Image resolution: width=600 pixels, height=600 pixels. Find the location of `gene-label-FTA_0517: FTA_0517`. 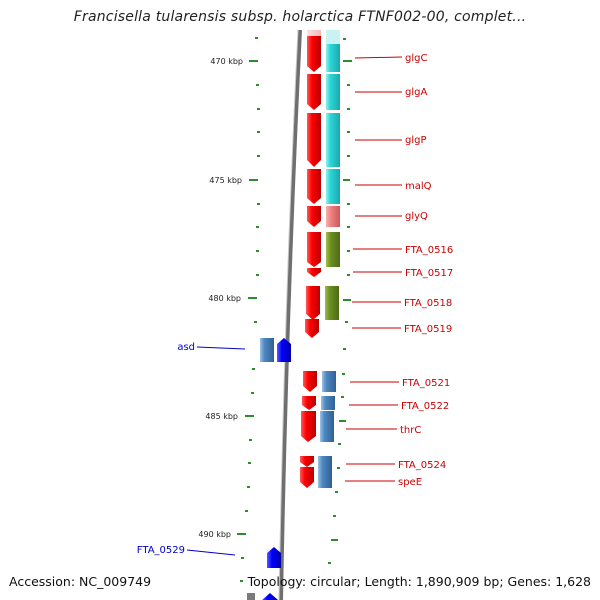

gene-label-FTA_0517: FTA_0517 is located at coordinates (429, 273).